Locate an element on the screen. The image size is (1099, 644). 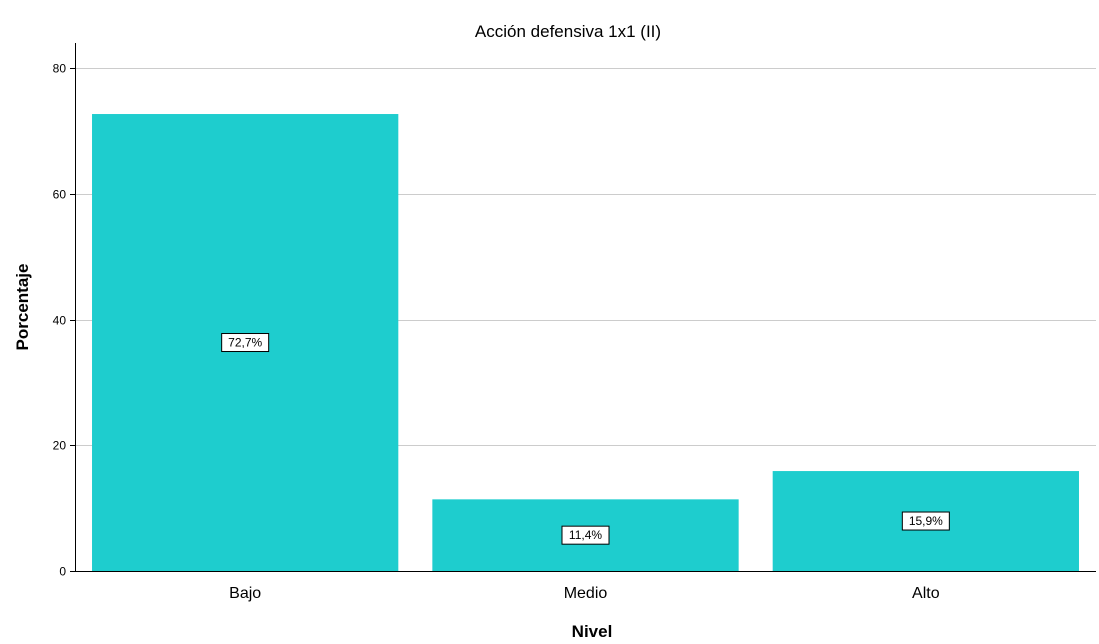
y-tick-labels: 0 20 40 60 80 is located at coordinates (60, 320).